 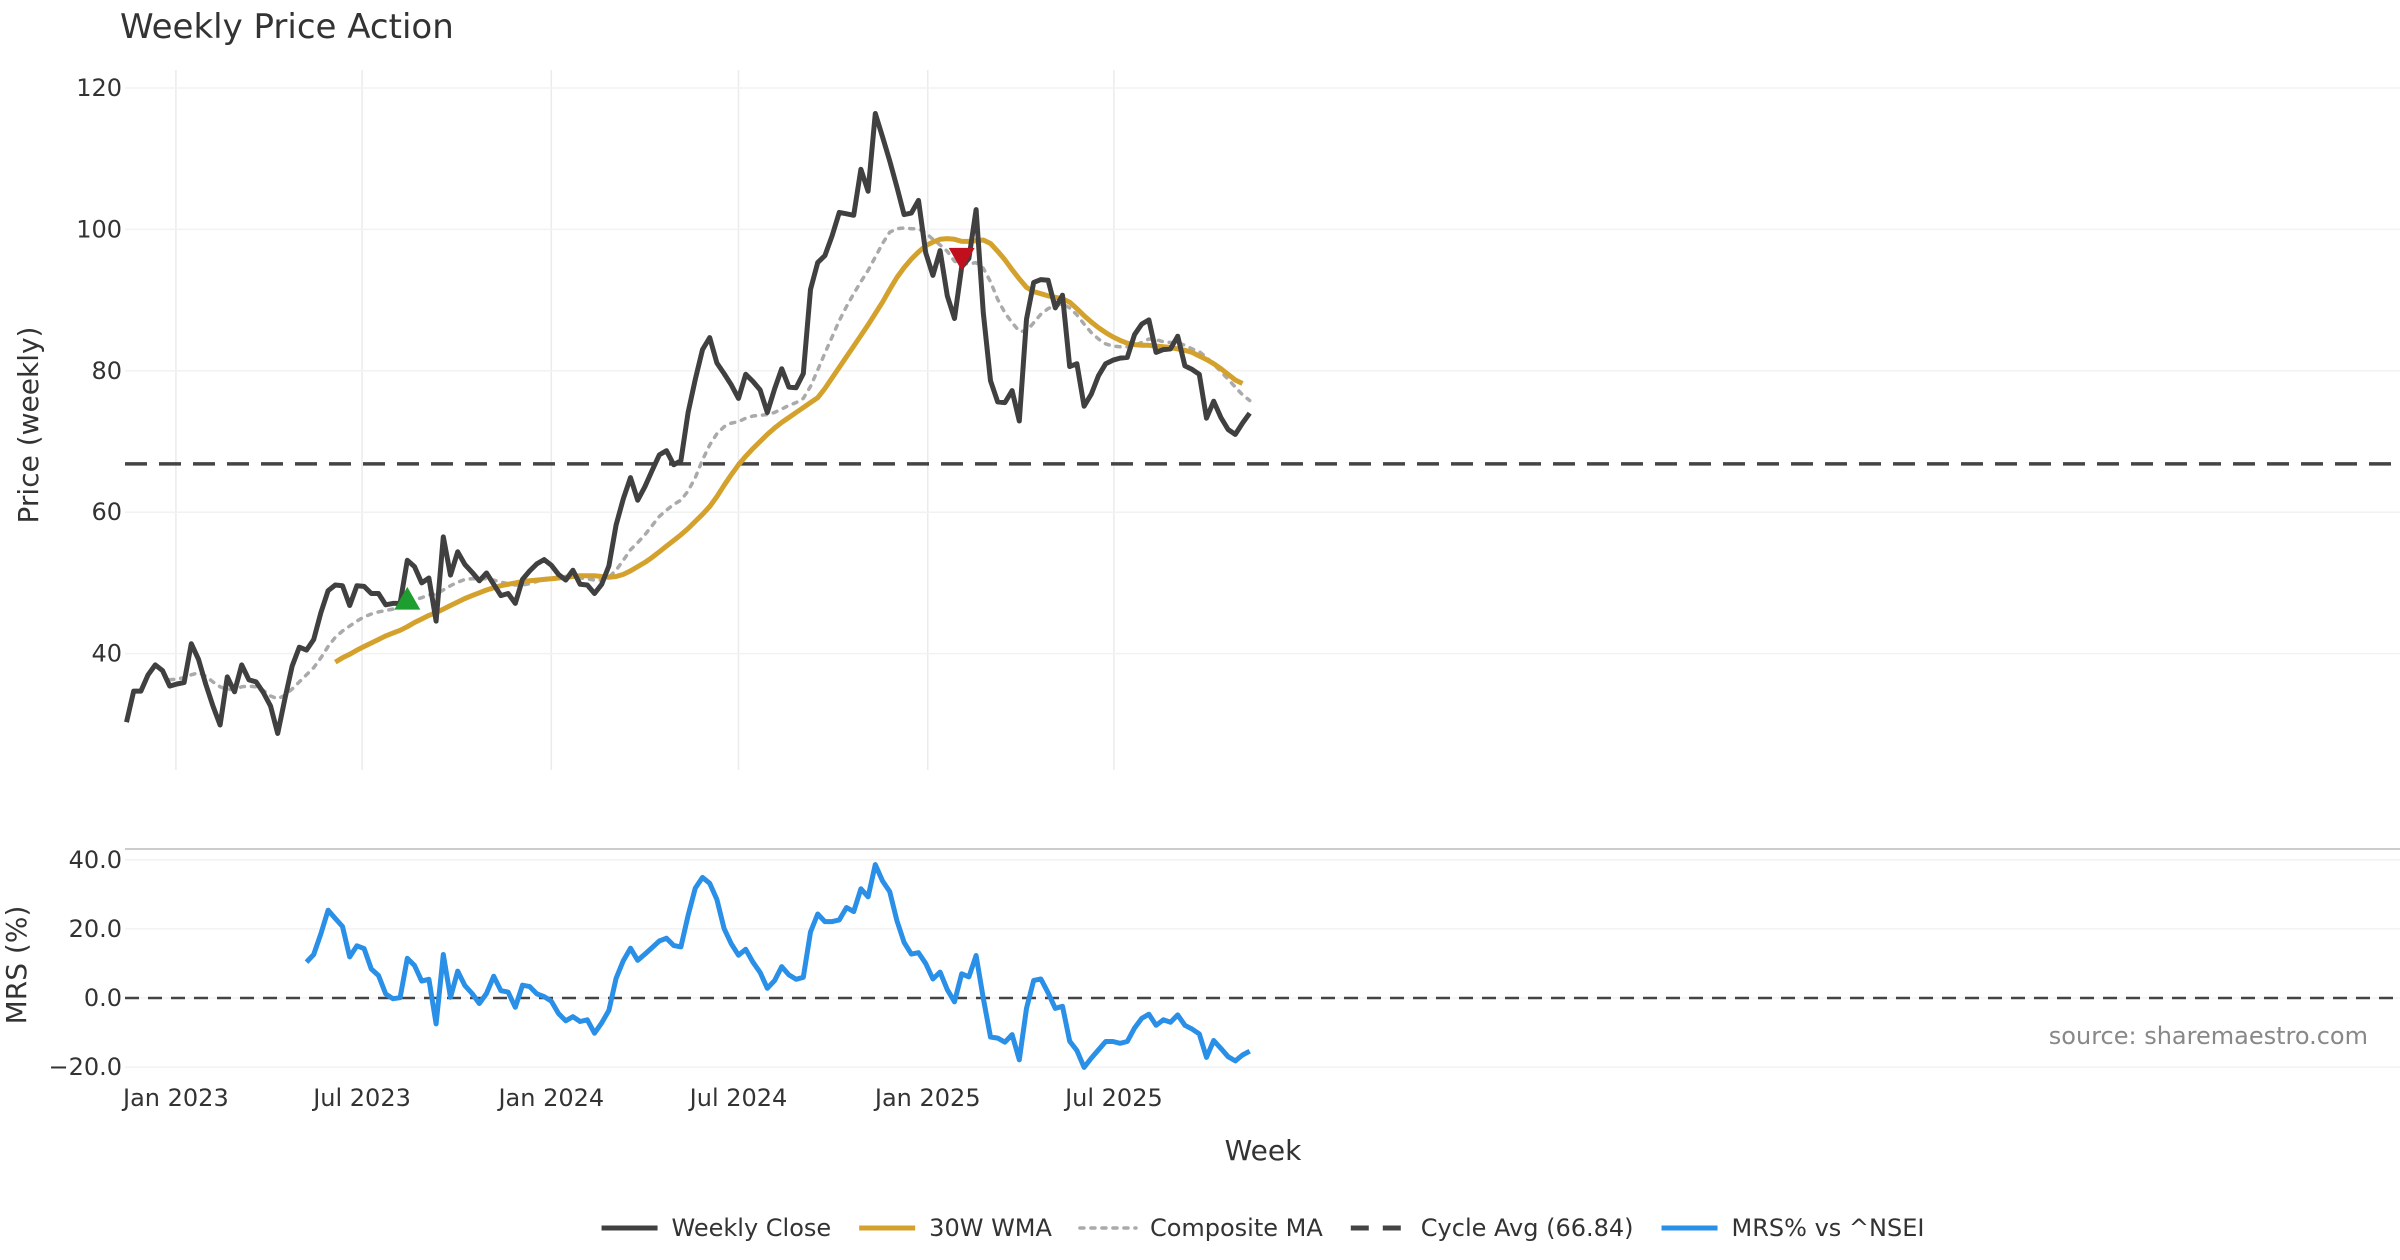 What do you see at coordinates (407, 598) in the screenshot?
I see `buy-signal-marker` at bounding box center [407, 598].